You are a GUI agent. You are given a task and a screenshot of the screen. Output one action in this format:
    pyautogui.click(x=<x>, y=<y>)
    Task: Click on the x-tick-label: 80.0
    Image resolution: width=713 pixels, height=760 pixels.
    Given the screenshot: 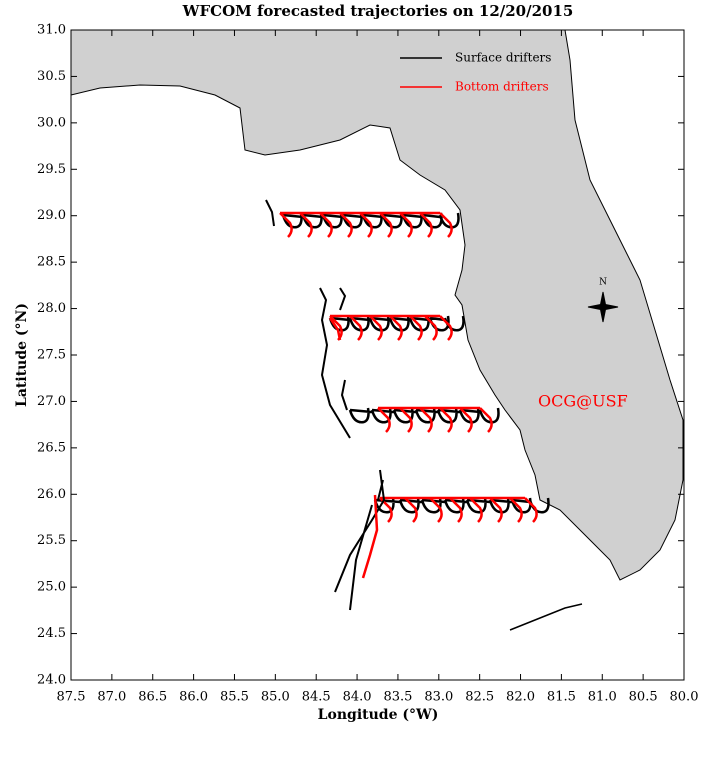 What is the action you would take?
    pyautogui.click(x=684, y=697)
    